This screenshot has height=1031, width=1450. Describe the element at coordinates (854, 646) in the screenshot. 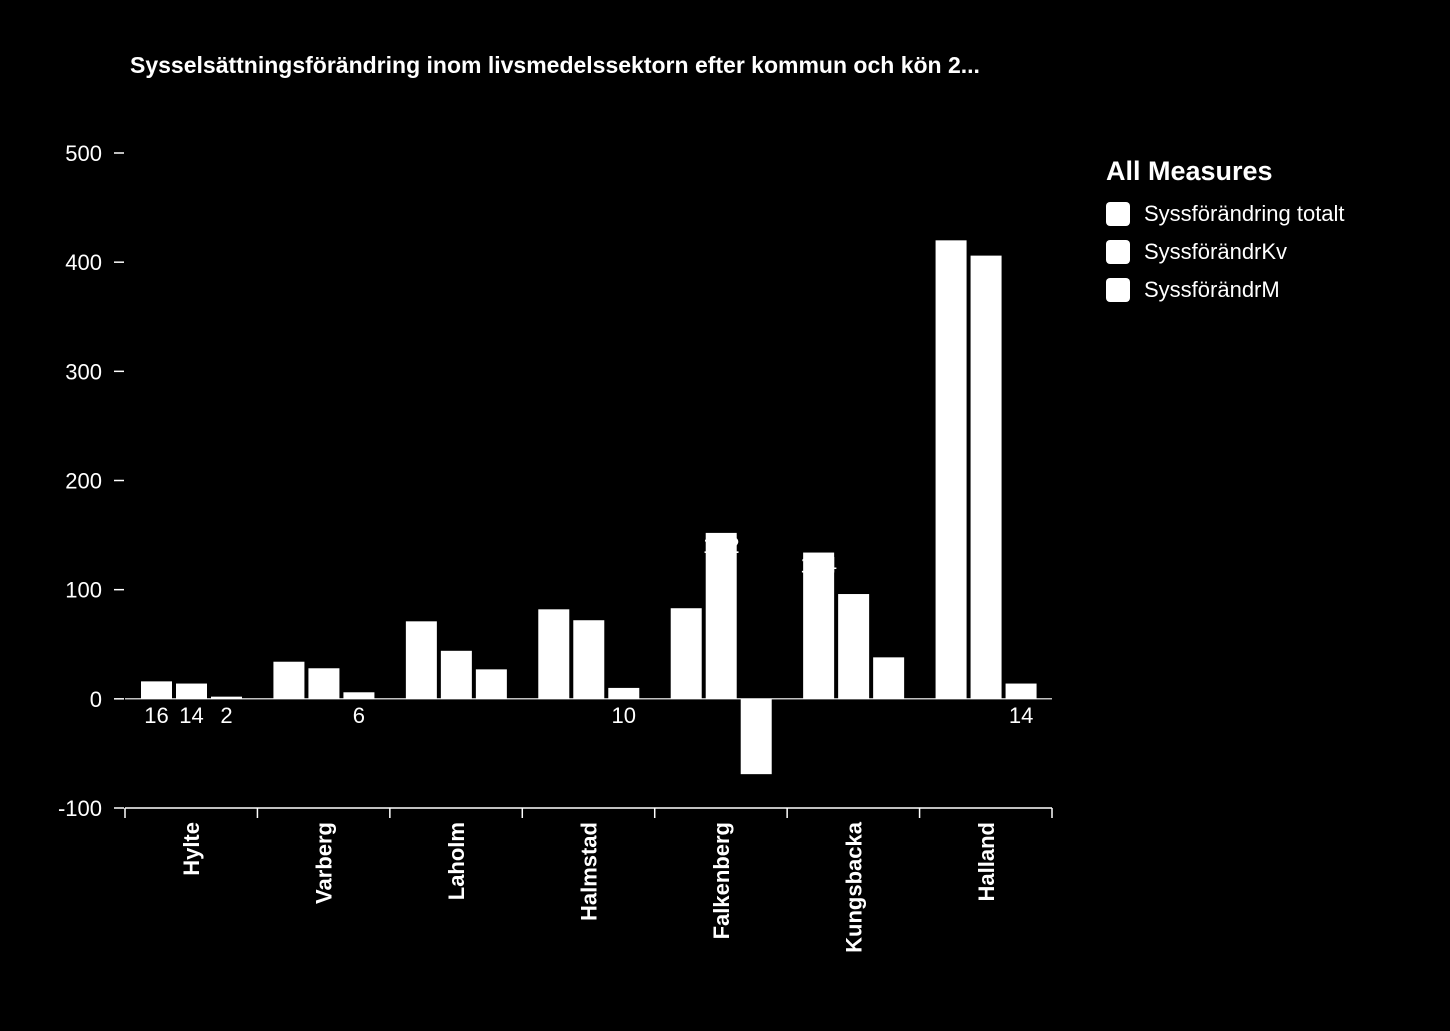

I see `bar-kungsbacka-s1` at that location.